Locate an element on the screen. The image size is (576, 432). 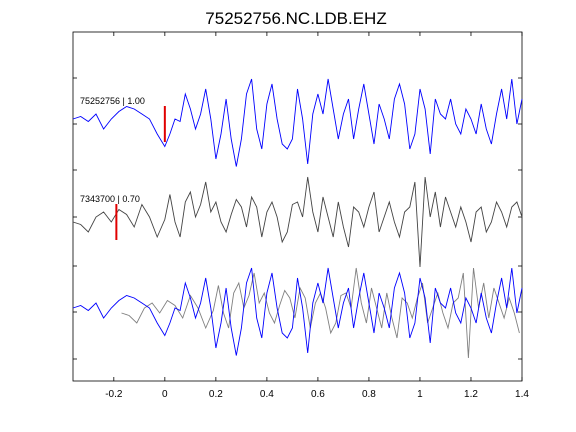
x-tick-label: 1.2 is located at coordinates (471, 394).